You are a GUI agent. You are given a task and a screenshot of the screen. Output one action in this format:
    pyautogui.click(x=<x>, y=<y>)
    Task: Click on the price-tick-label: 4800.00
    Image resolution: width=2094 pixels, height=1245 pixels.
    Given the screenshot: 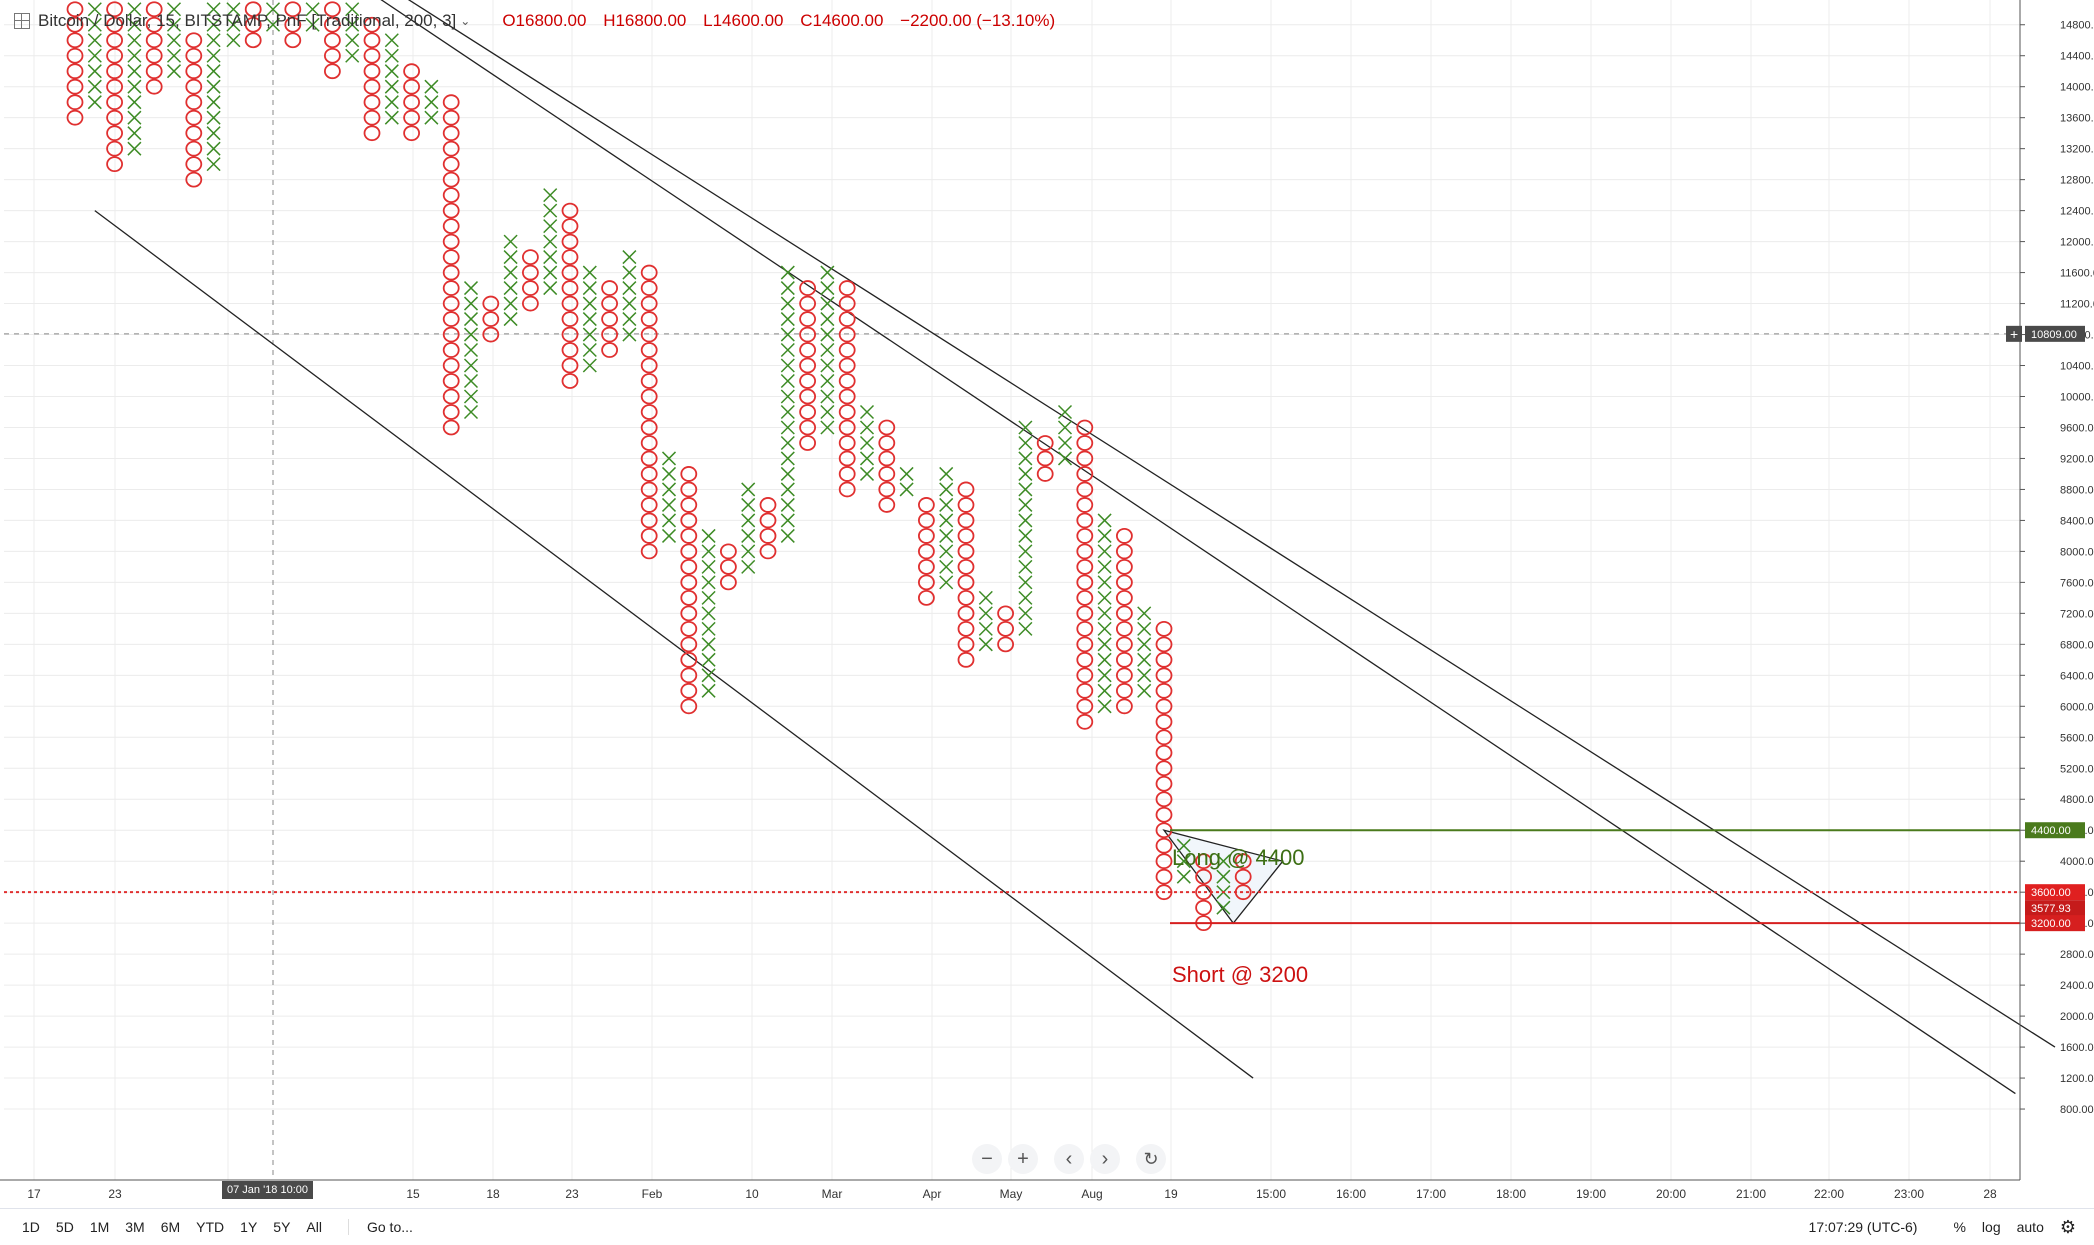 What is the action you would take?
    pyautogui.click(x=2077, y=800)
    